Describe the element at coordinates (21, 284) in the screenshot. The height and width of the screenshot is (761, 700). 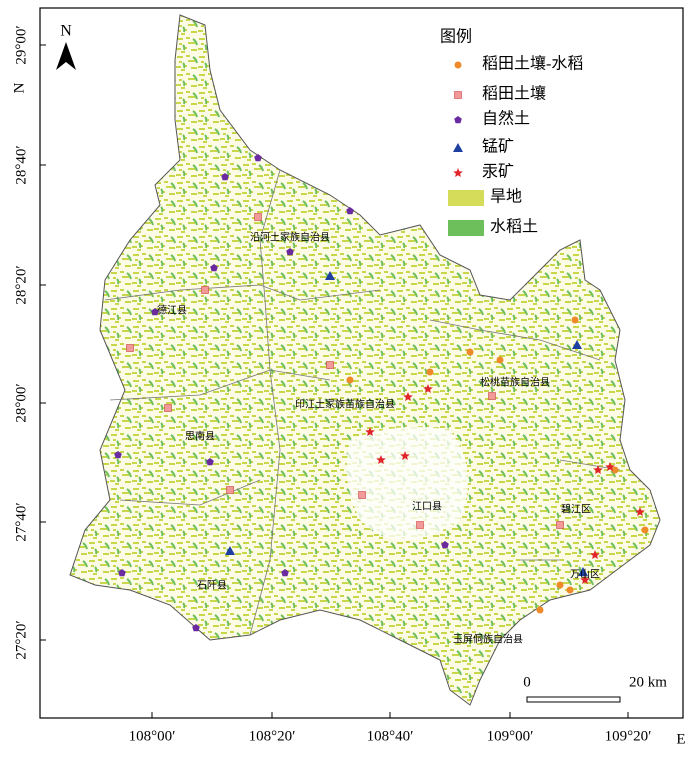
I see `lat-label: 28°20′` at that location.